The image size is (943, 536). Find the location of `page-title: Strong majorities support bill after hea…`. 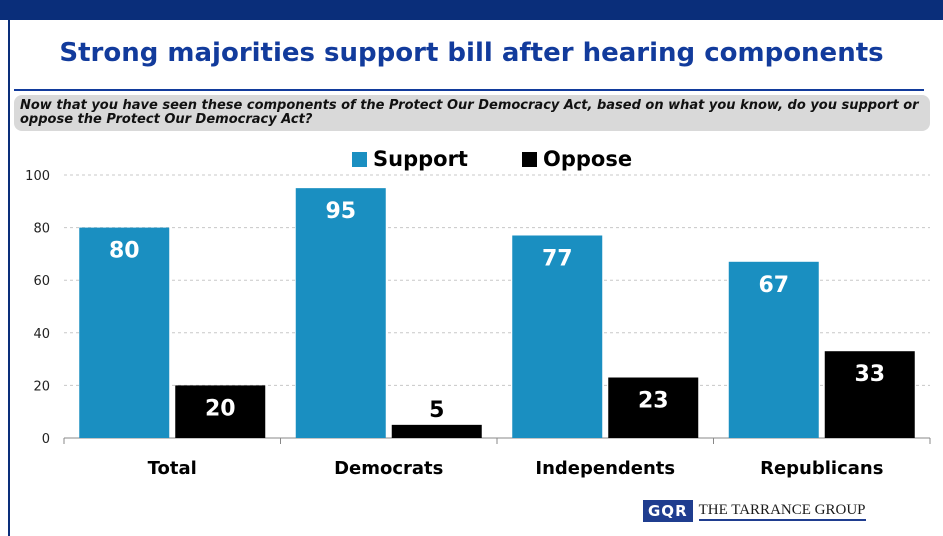

page-title: Strong majorities support bill after hea… is located at coordinates (471, 53).